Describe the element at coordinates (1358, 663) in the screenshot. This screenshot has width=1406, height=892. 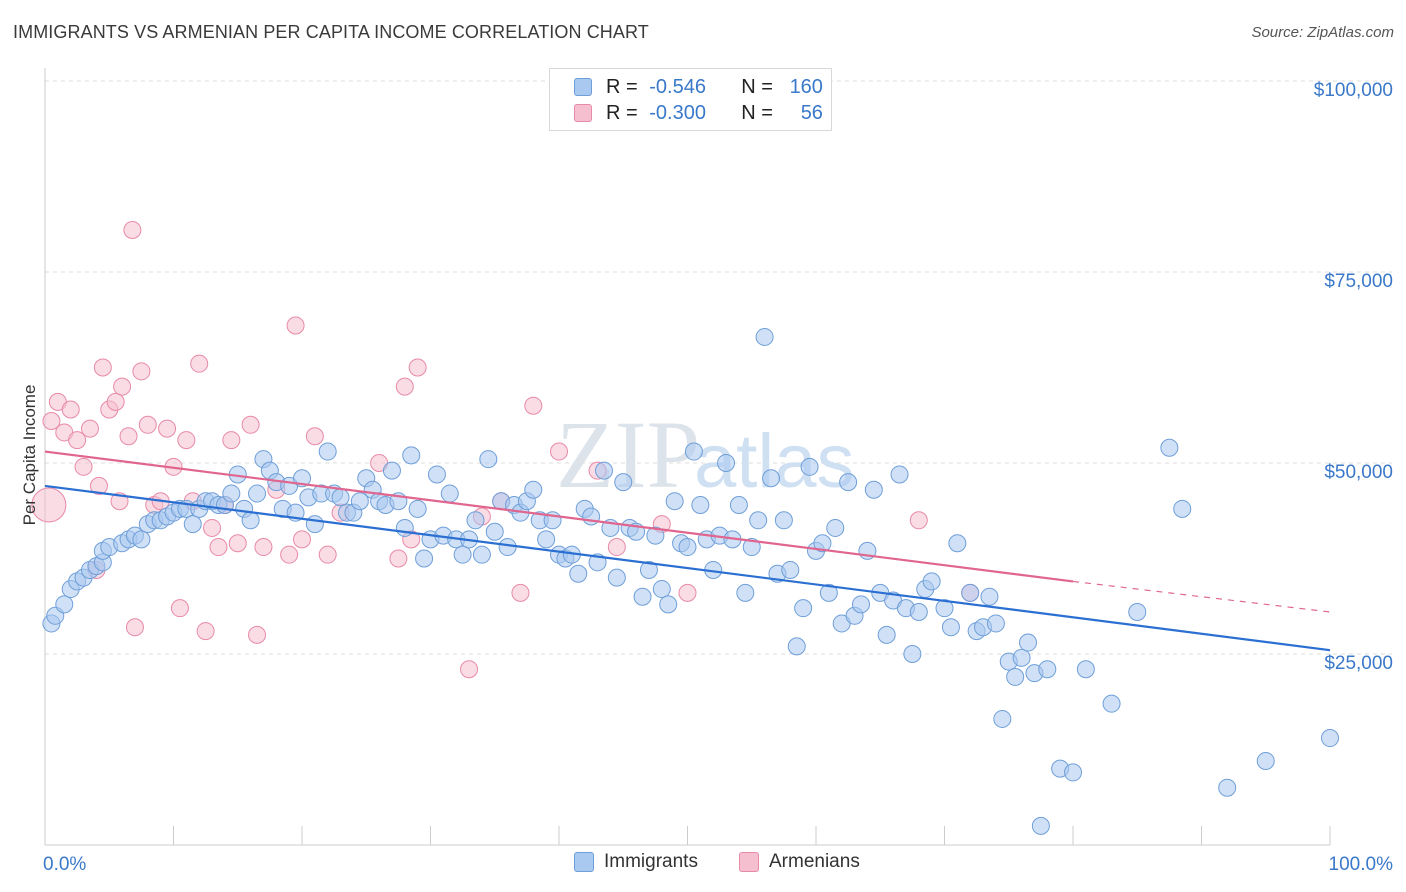
I see `y-tick-label: $25,000` at that location.